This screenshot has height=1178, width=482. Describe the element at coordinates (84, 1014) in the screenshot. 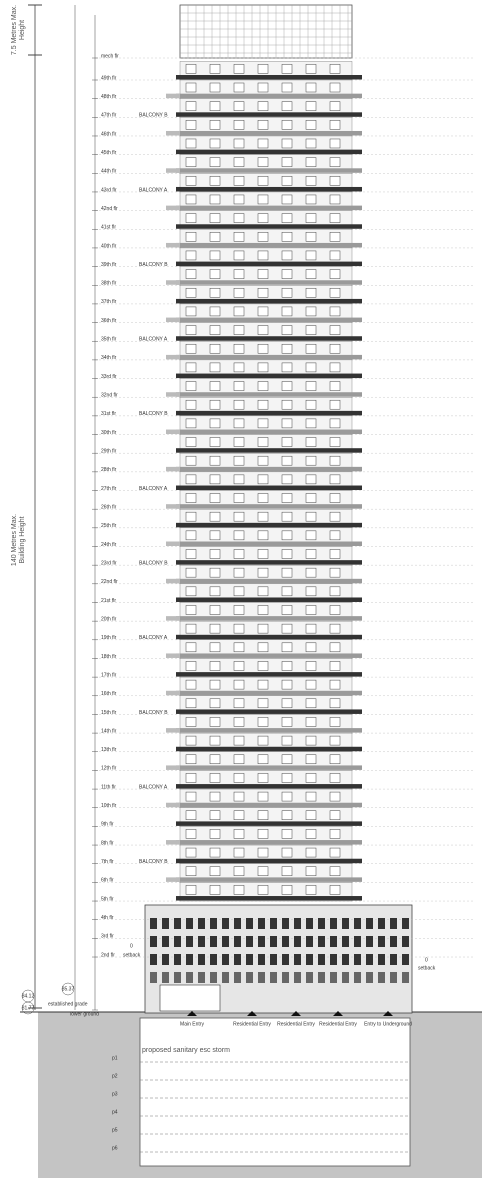

I see `lower-ground-label: lower ground` at that location.